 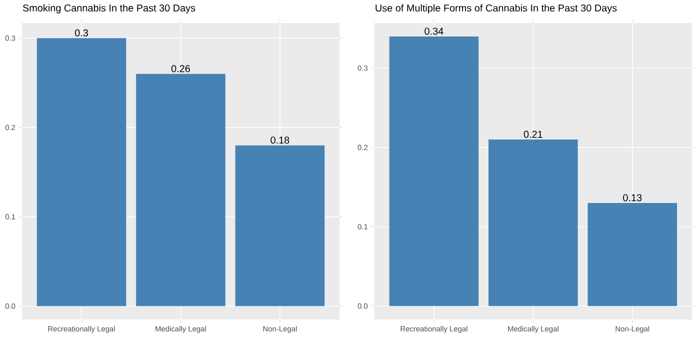 I want to click on chart-title: Smoking Cannabis In the Past 30 Days, so click(x=109, y=9).